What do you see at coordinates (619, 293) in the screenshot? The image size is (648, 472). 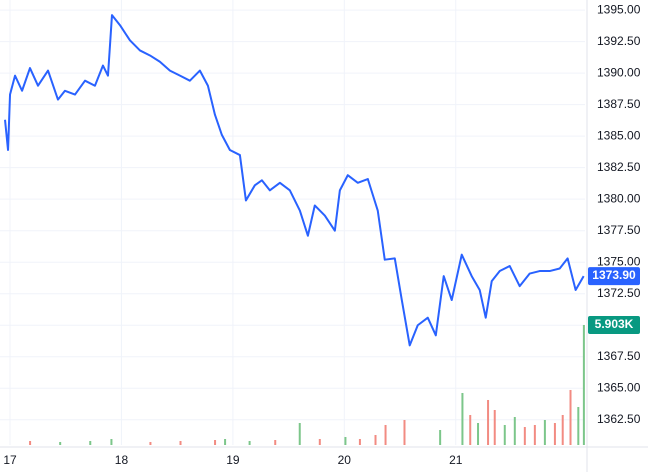 I see `y-tick-label: 1372.50` at bounding box center [619, 293].